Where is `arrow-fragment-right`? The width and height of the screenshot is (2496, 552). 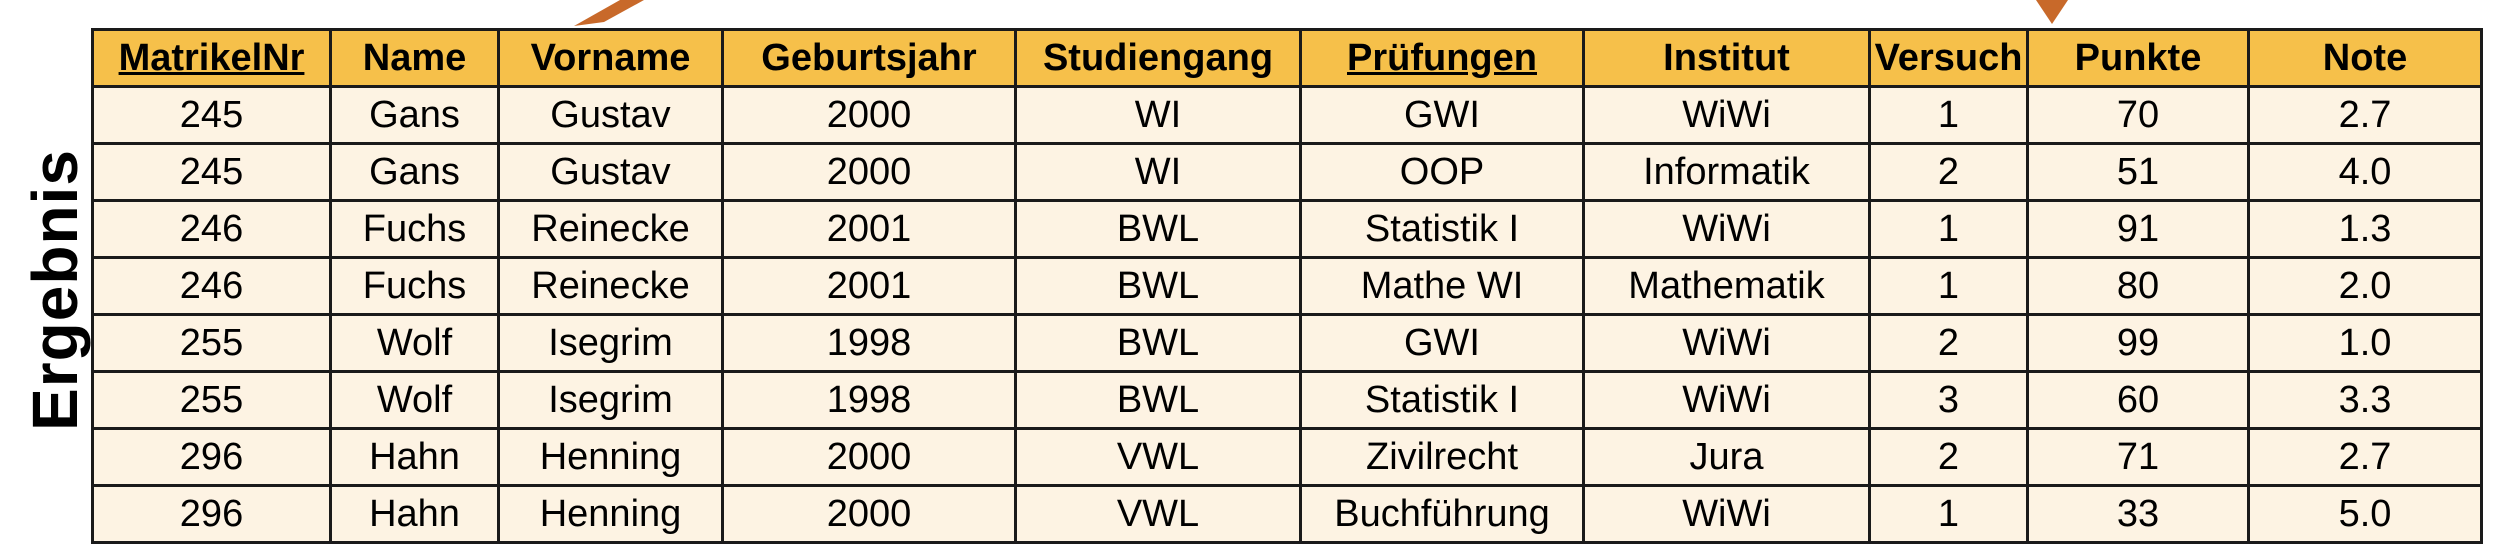
arrow-fragment-right is located at coordinates (2052, 12).